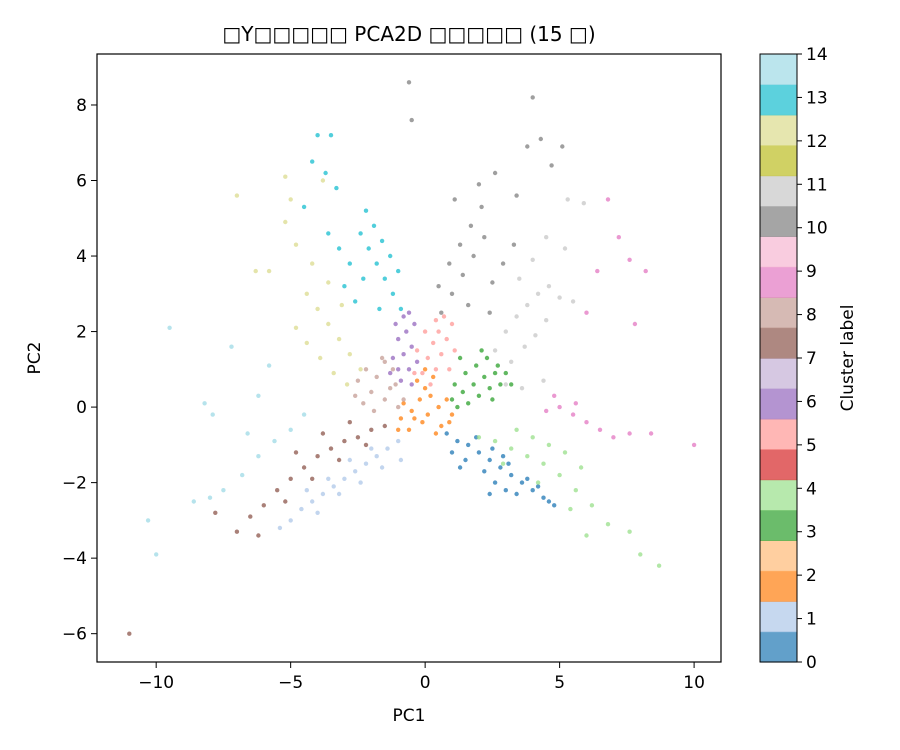 Image resolution: width=900 pixels, height=750 pixels. Describe the element at coordinates (811, 402) in the screenshot. I see `colorbar-tick-label: 6` at that location.